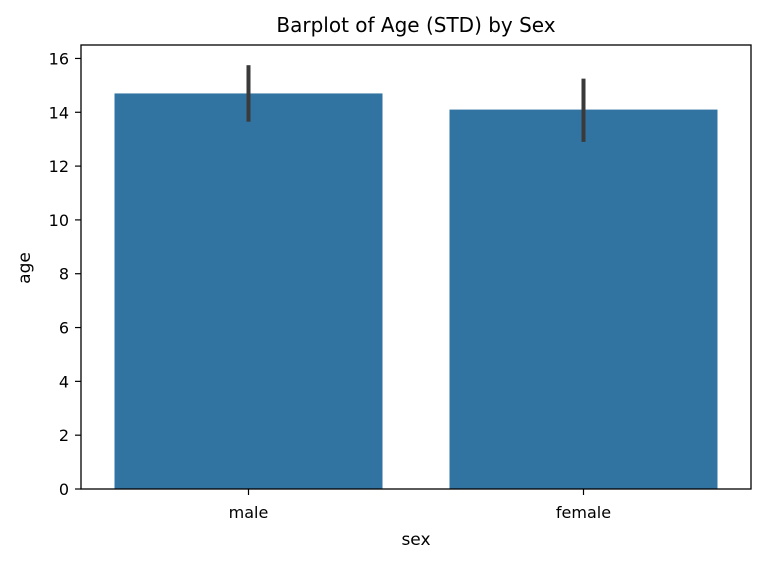 This screenshot has height=563, width=764. Describe the element at coordinates (59, 112) in the screenshot. I see `y-tick-label: 14` at that location.